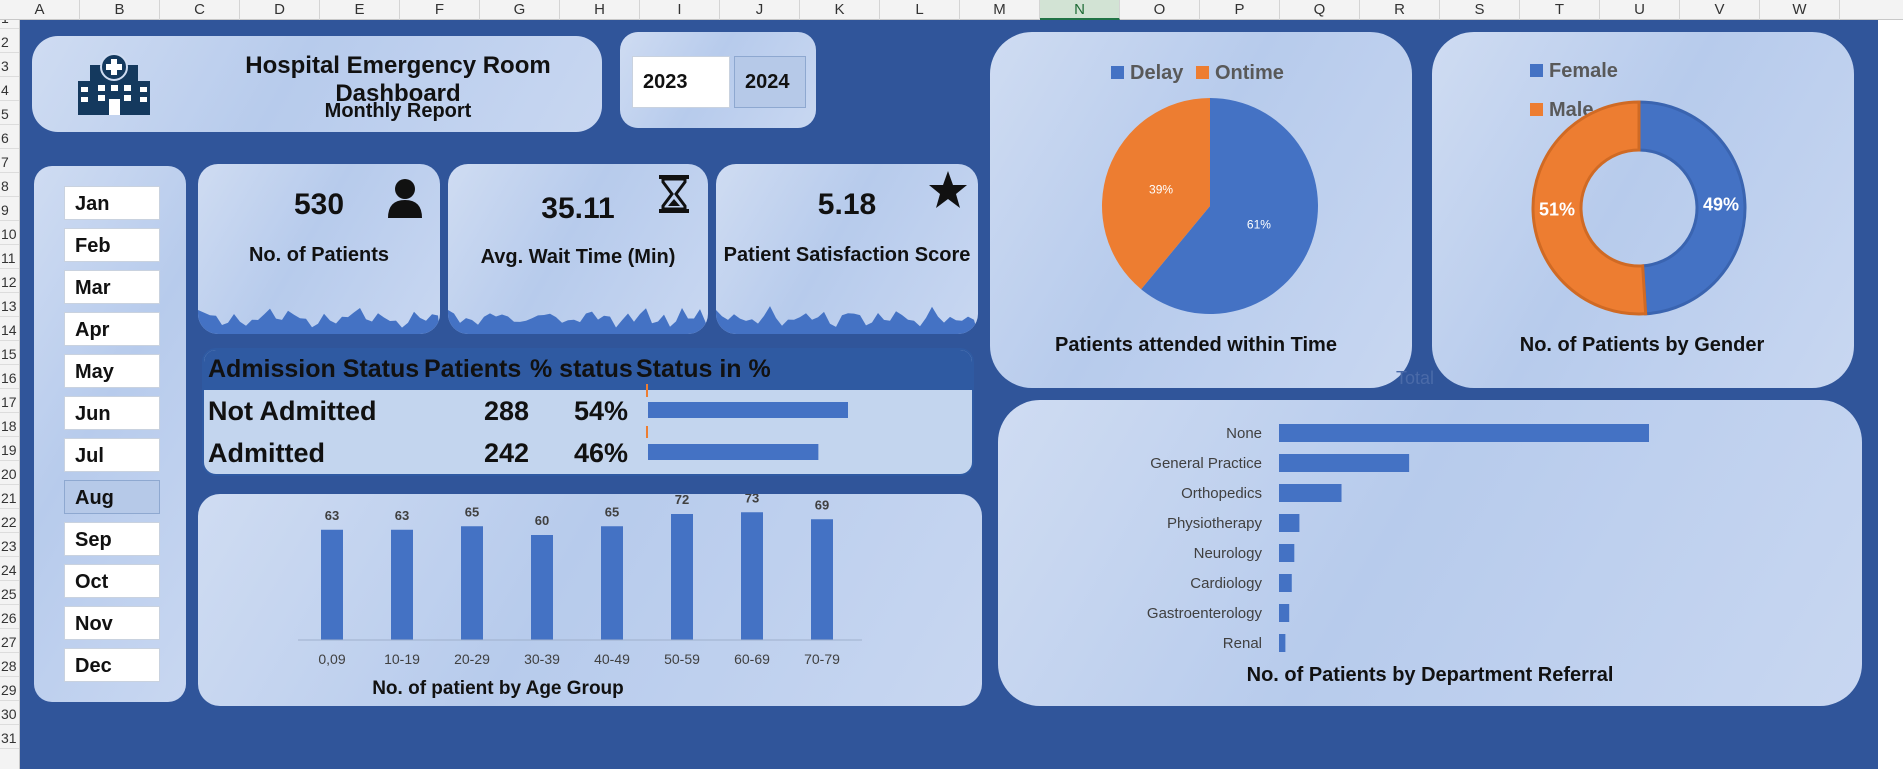 Image resolution: width=1903 pixels, height=769 pixels. What do you see at coordinates (920, 10) in the screenshot?
I see `column-header-l: L` at bounding box center [920, 10].